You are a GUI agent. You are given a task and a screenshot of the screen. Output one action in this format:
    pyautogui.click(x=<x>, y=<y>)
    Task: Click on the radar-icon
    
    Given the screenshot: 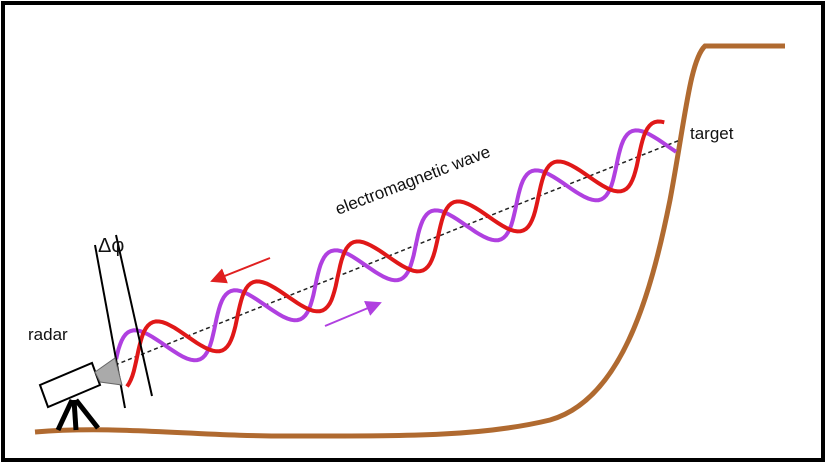 What is the action you would take?
    pyautogui.click(x=80, y=394)
    